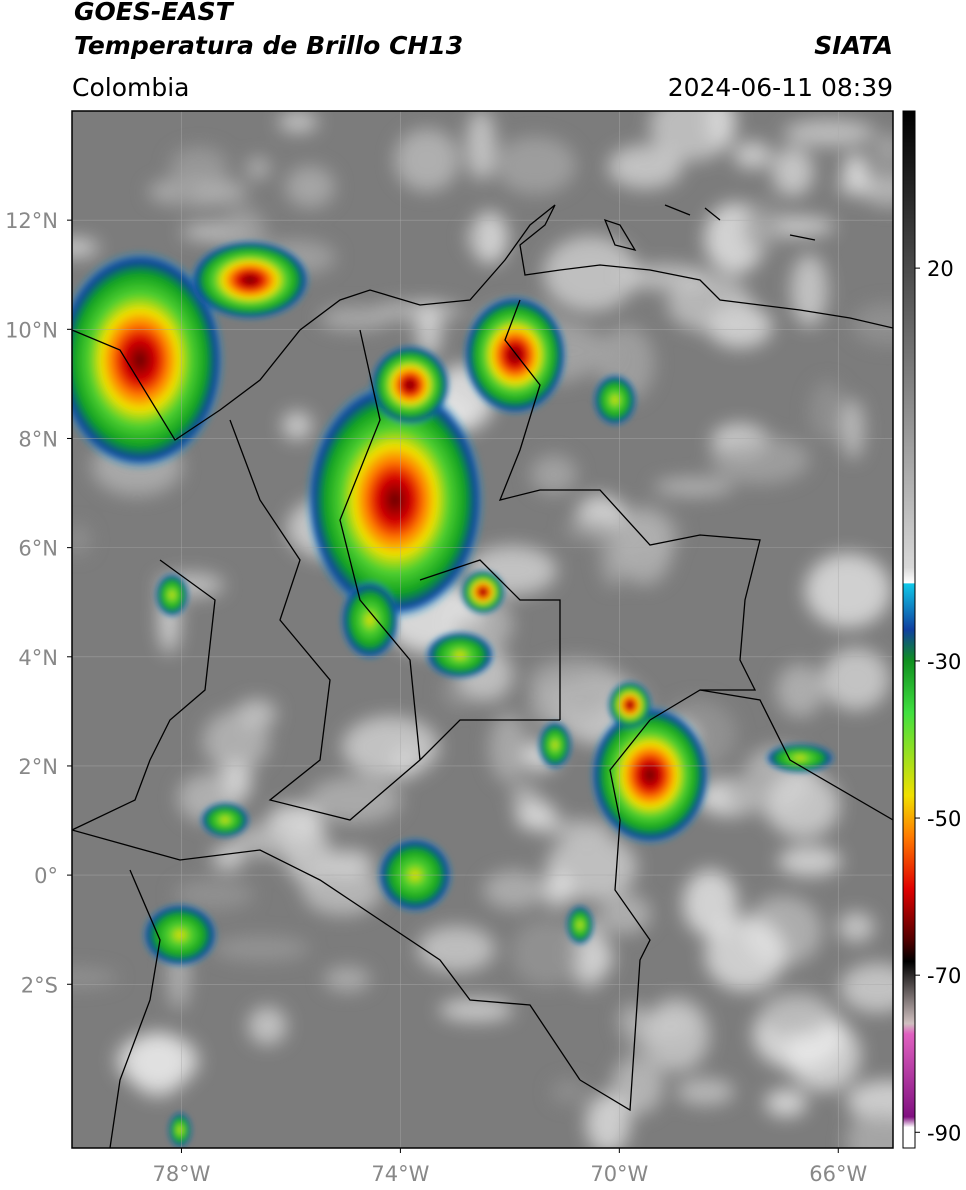 This screenshot has height=1190, width=966. What do you see at coordinates (154, 13) in the screenshot?
I see `title: GOES-EAST` at bounding box center [154, 13].